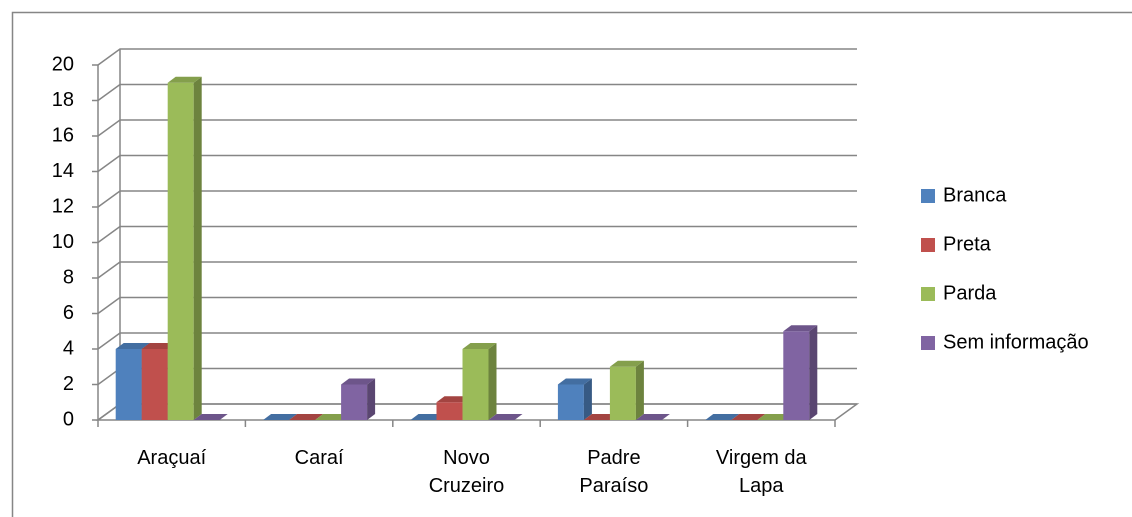  Describe the element at coordinates (63, 206) in the screenshot. I see `y-tick-label: 12` at that location.